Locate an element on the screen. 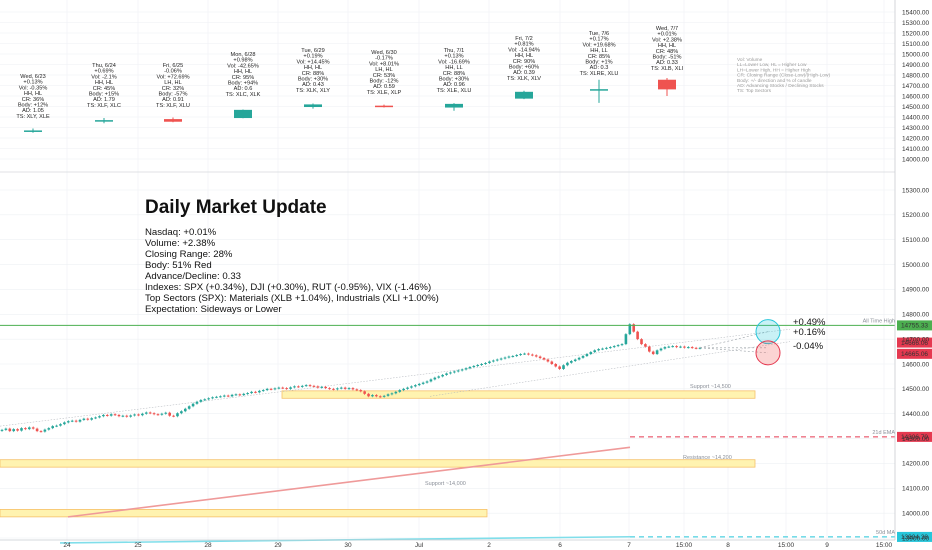 Image resolution: width=932 pixels, height=550 pixels. card-line: Tue, 7/6 is located at coordinates (599, 34).